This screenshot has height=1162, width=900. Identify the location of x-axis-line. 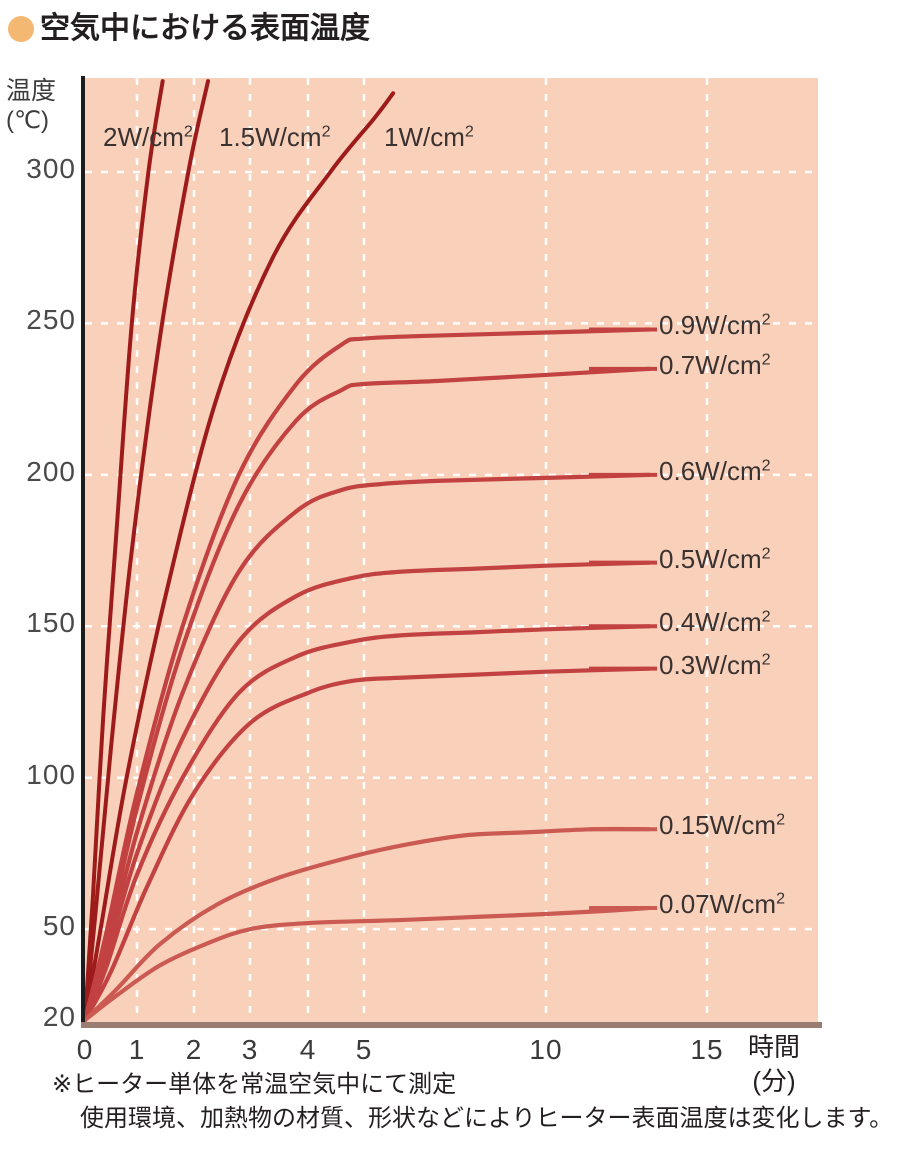
(451, 1025).